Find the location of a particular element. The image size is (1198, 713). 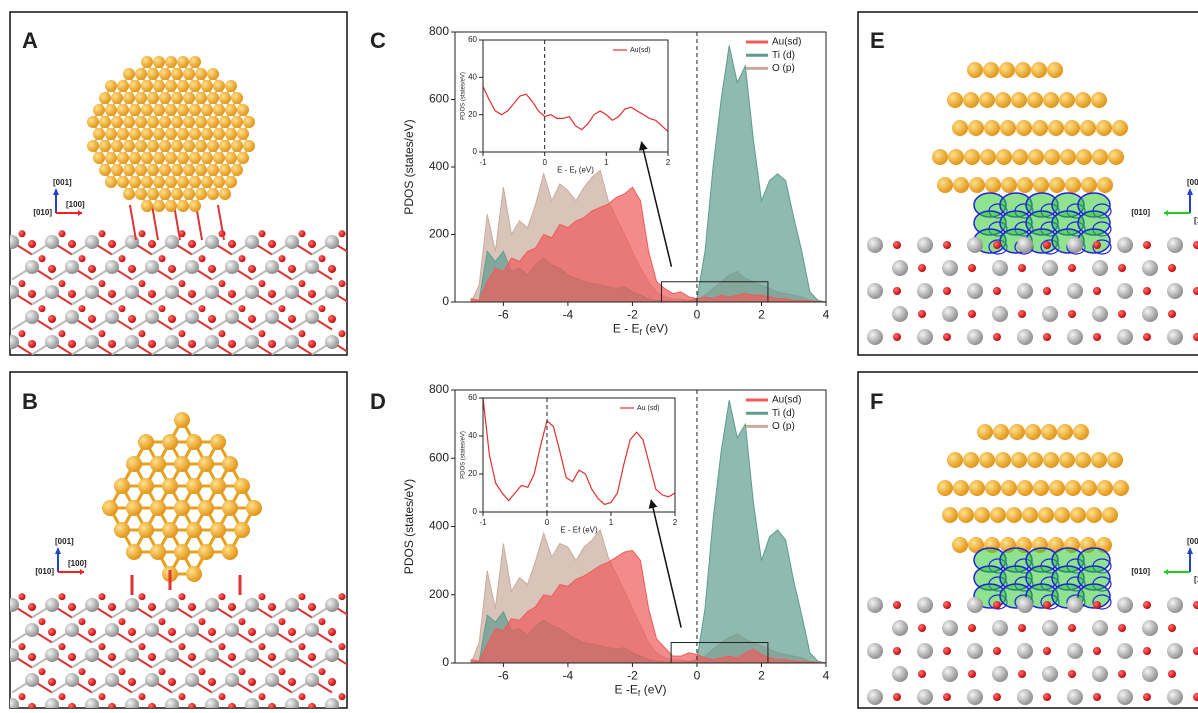

y-tick-label: 400 is located at coordinates (439, 166).